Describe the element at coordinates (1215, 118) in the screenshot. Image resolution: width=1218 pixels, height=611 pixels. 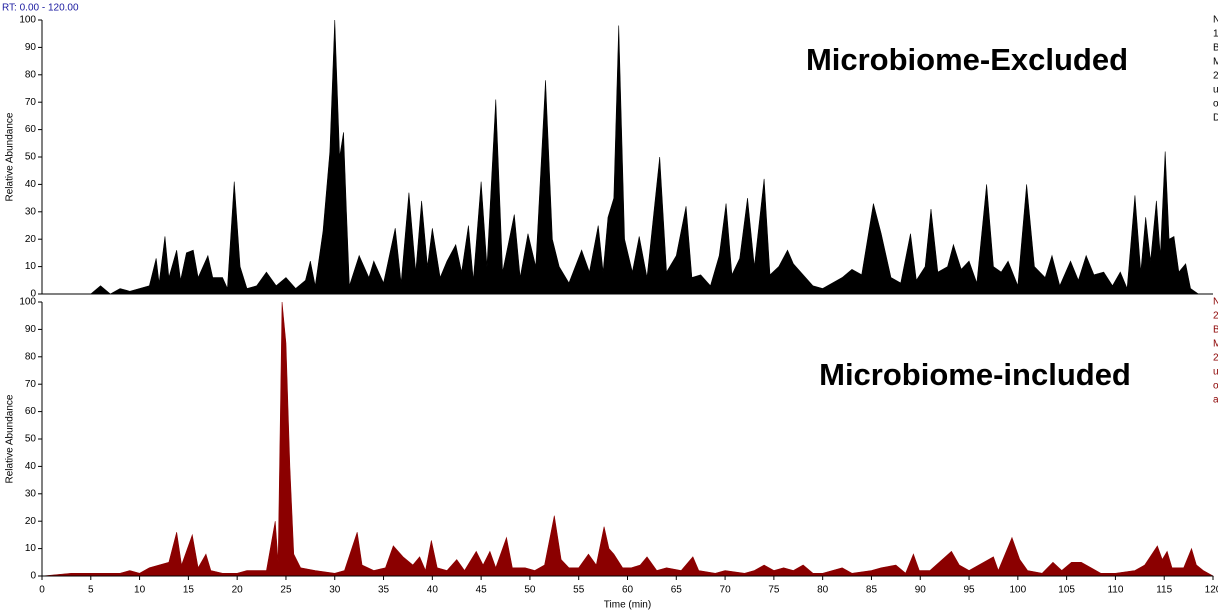
I see `side-label: D` at that location.